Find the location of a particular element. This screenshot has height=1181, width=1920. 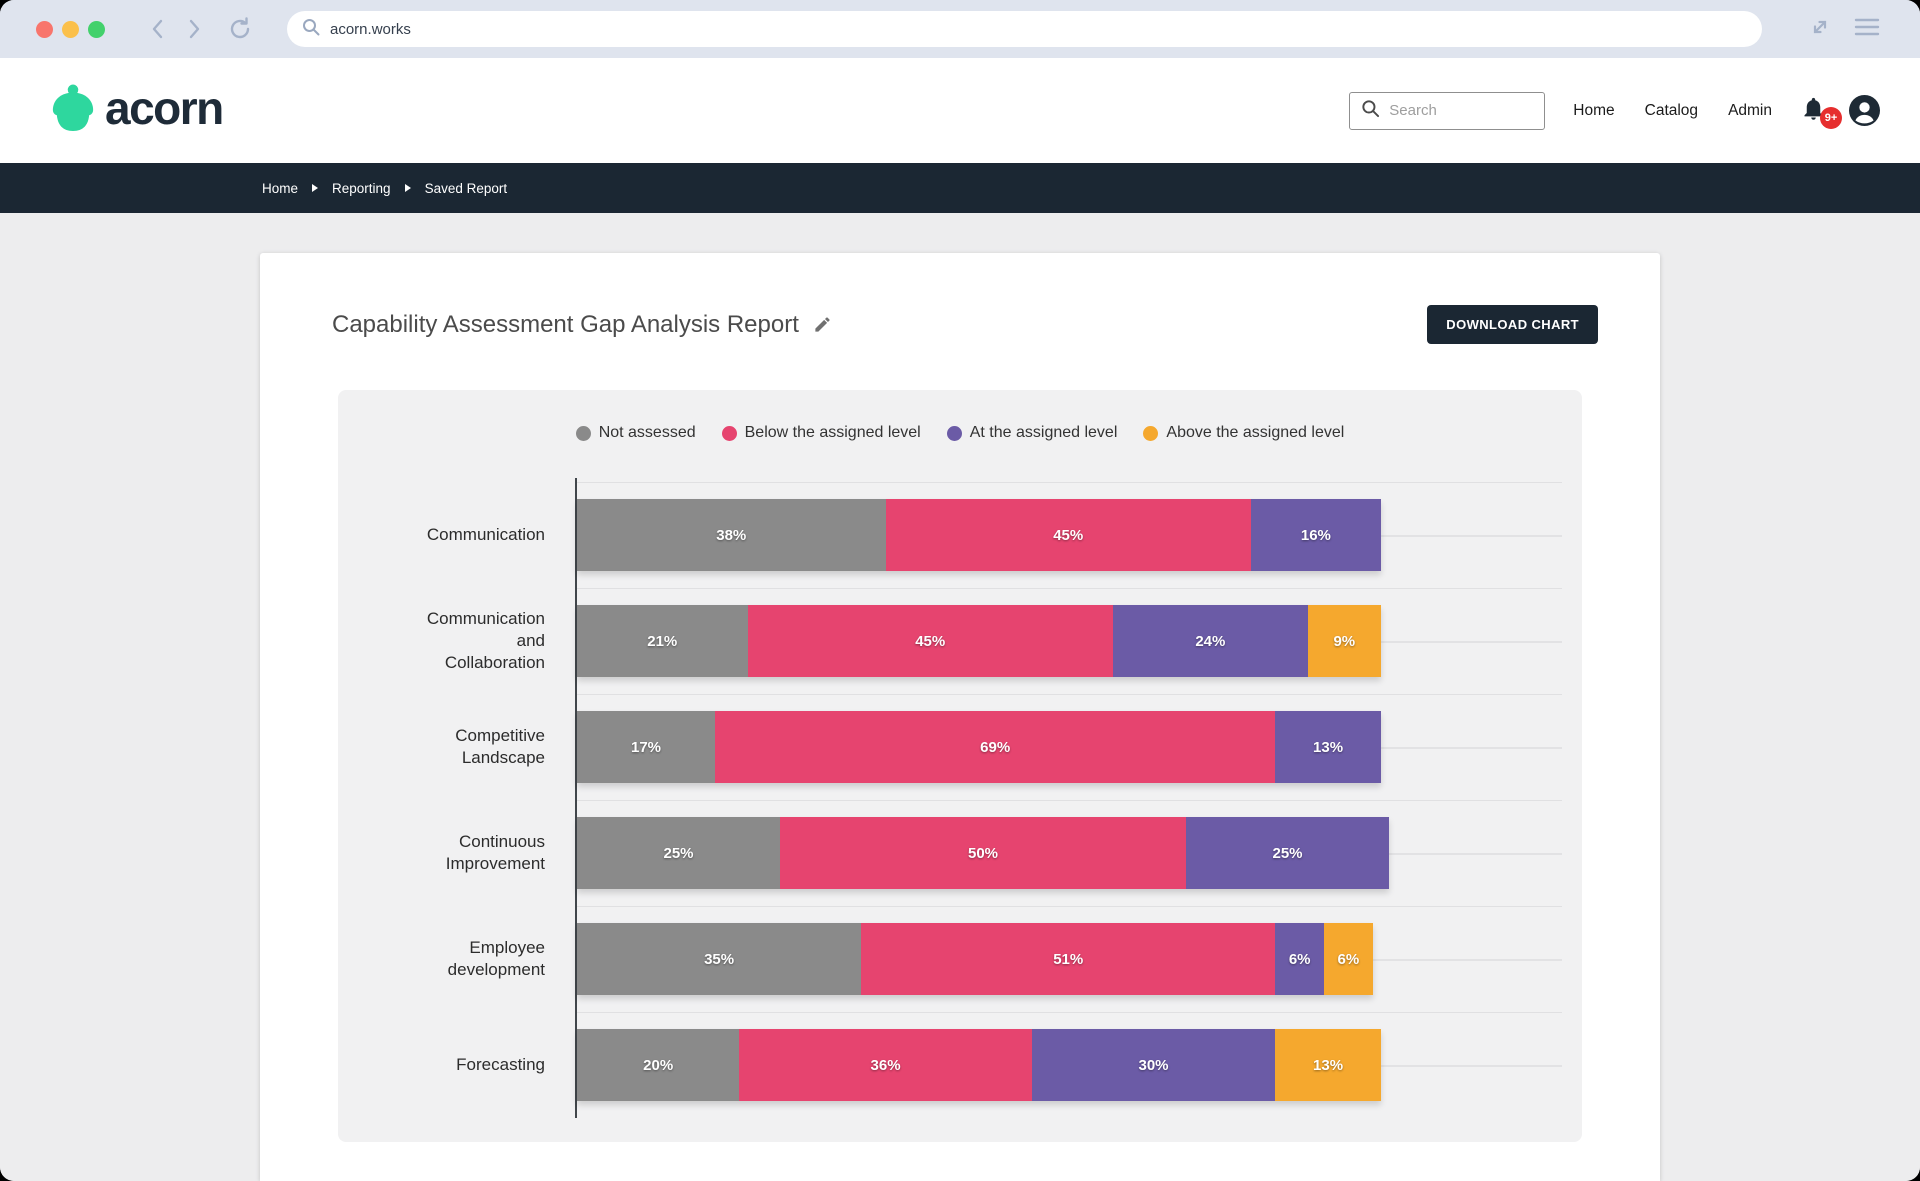

chart-row: Forecasting 20% 36% 30% 13% is located at coordinates (960, 1065).